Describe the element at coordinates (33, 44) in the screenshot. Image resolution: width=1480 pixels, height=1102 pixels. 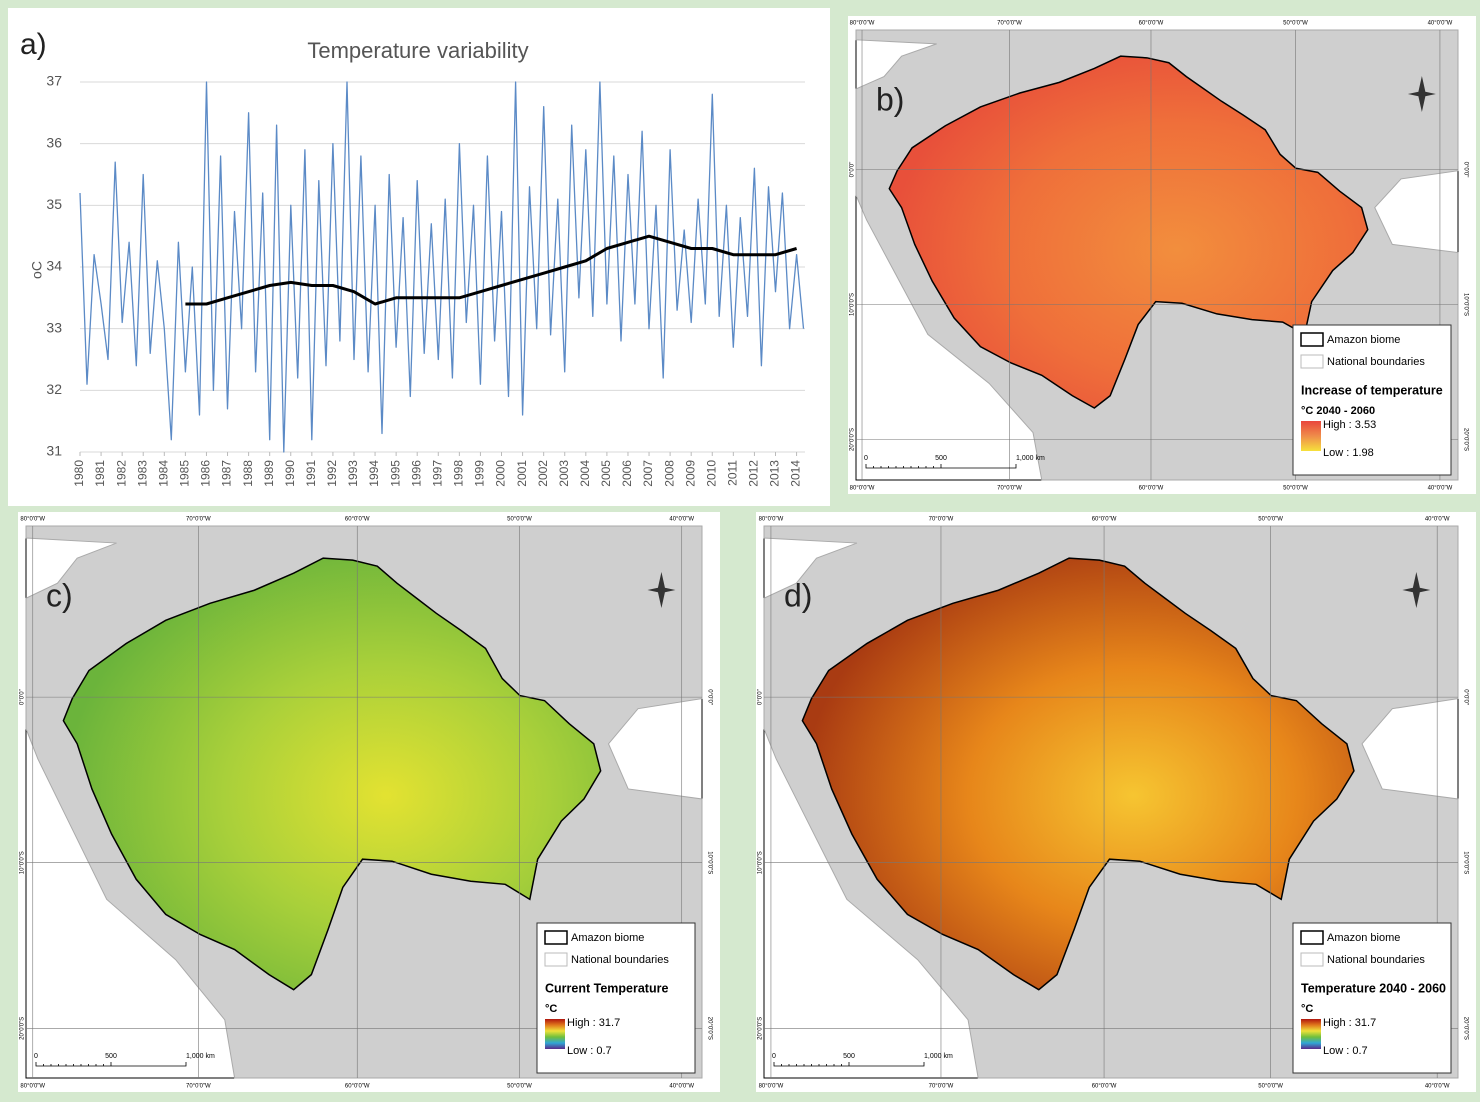
I see `panel-label: a)` at that location.